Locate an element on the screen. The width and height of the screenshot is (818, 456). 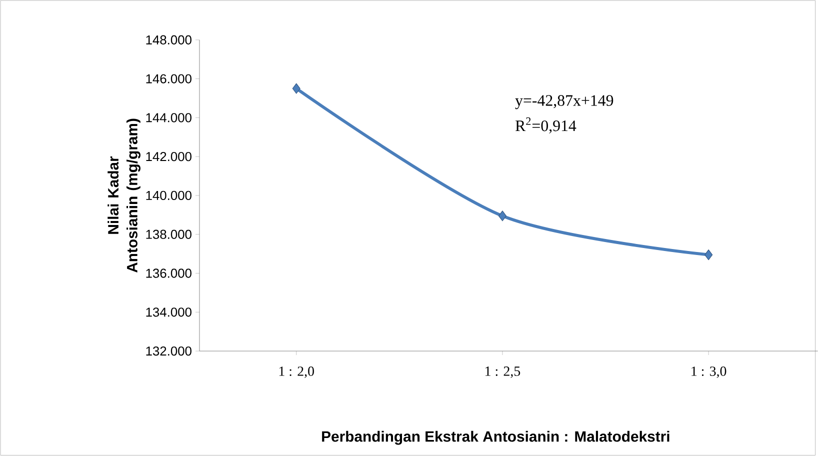
y-tick-label: 148.000 is located at coordinates (169, 40).